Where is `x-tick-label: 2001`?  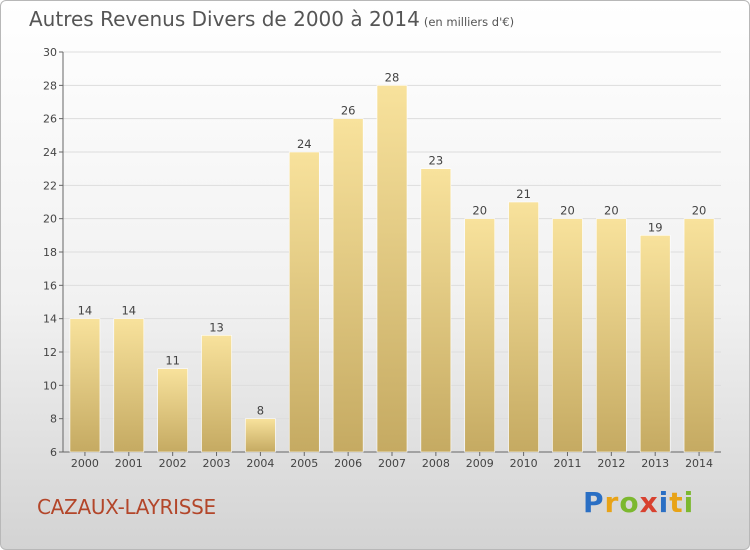
x-tick-label: 2001 is located at coordinates (129, 463).